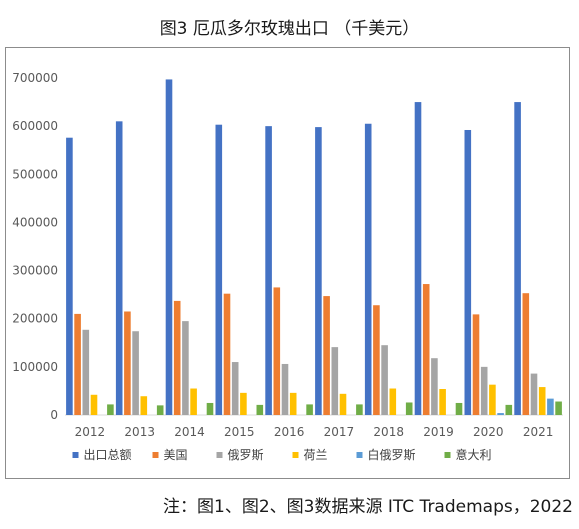 The height and width of the screenshot is (529, 579). I want to click on legend-label: 美国, so click(176, 455).